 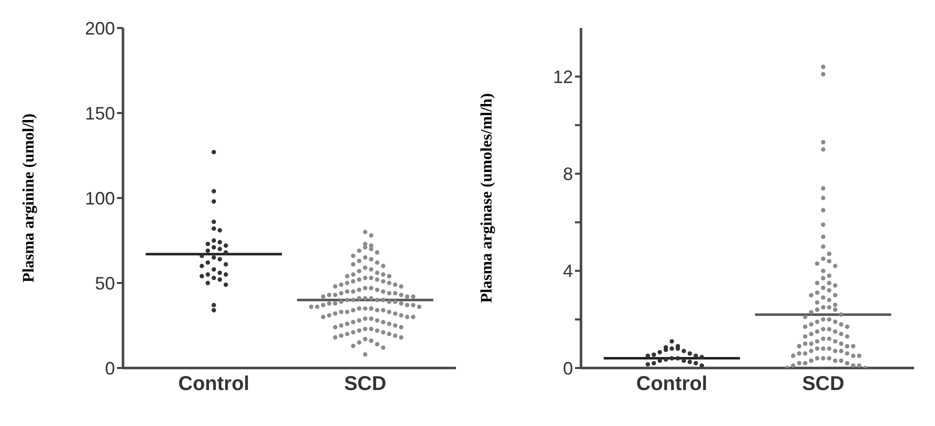 What do you see at coordinates (487, 198) in the screenshot?
I see `y-axis-title: Plasma arginase (umoles/ml/h)` at bounding box center [487, 198].